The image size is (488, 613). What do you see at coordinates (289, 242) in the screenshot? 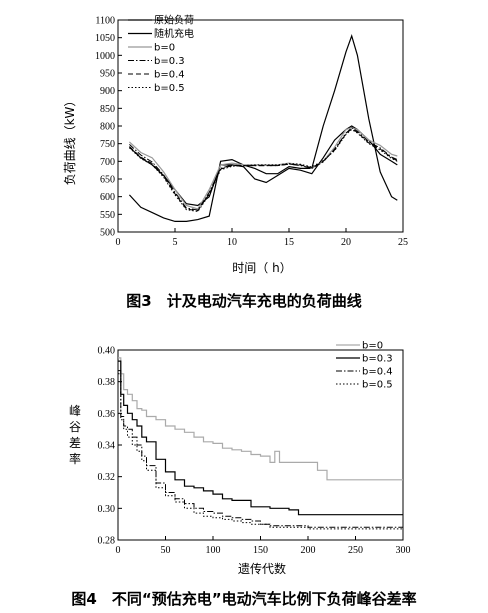
I see `x-tick-label: 15` at bounding box center [289, 242].